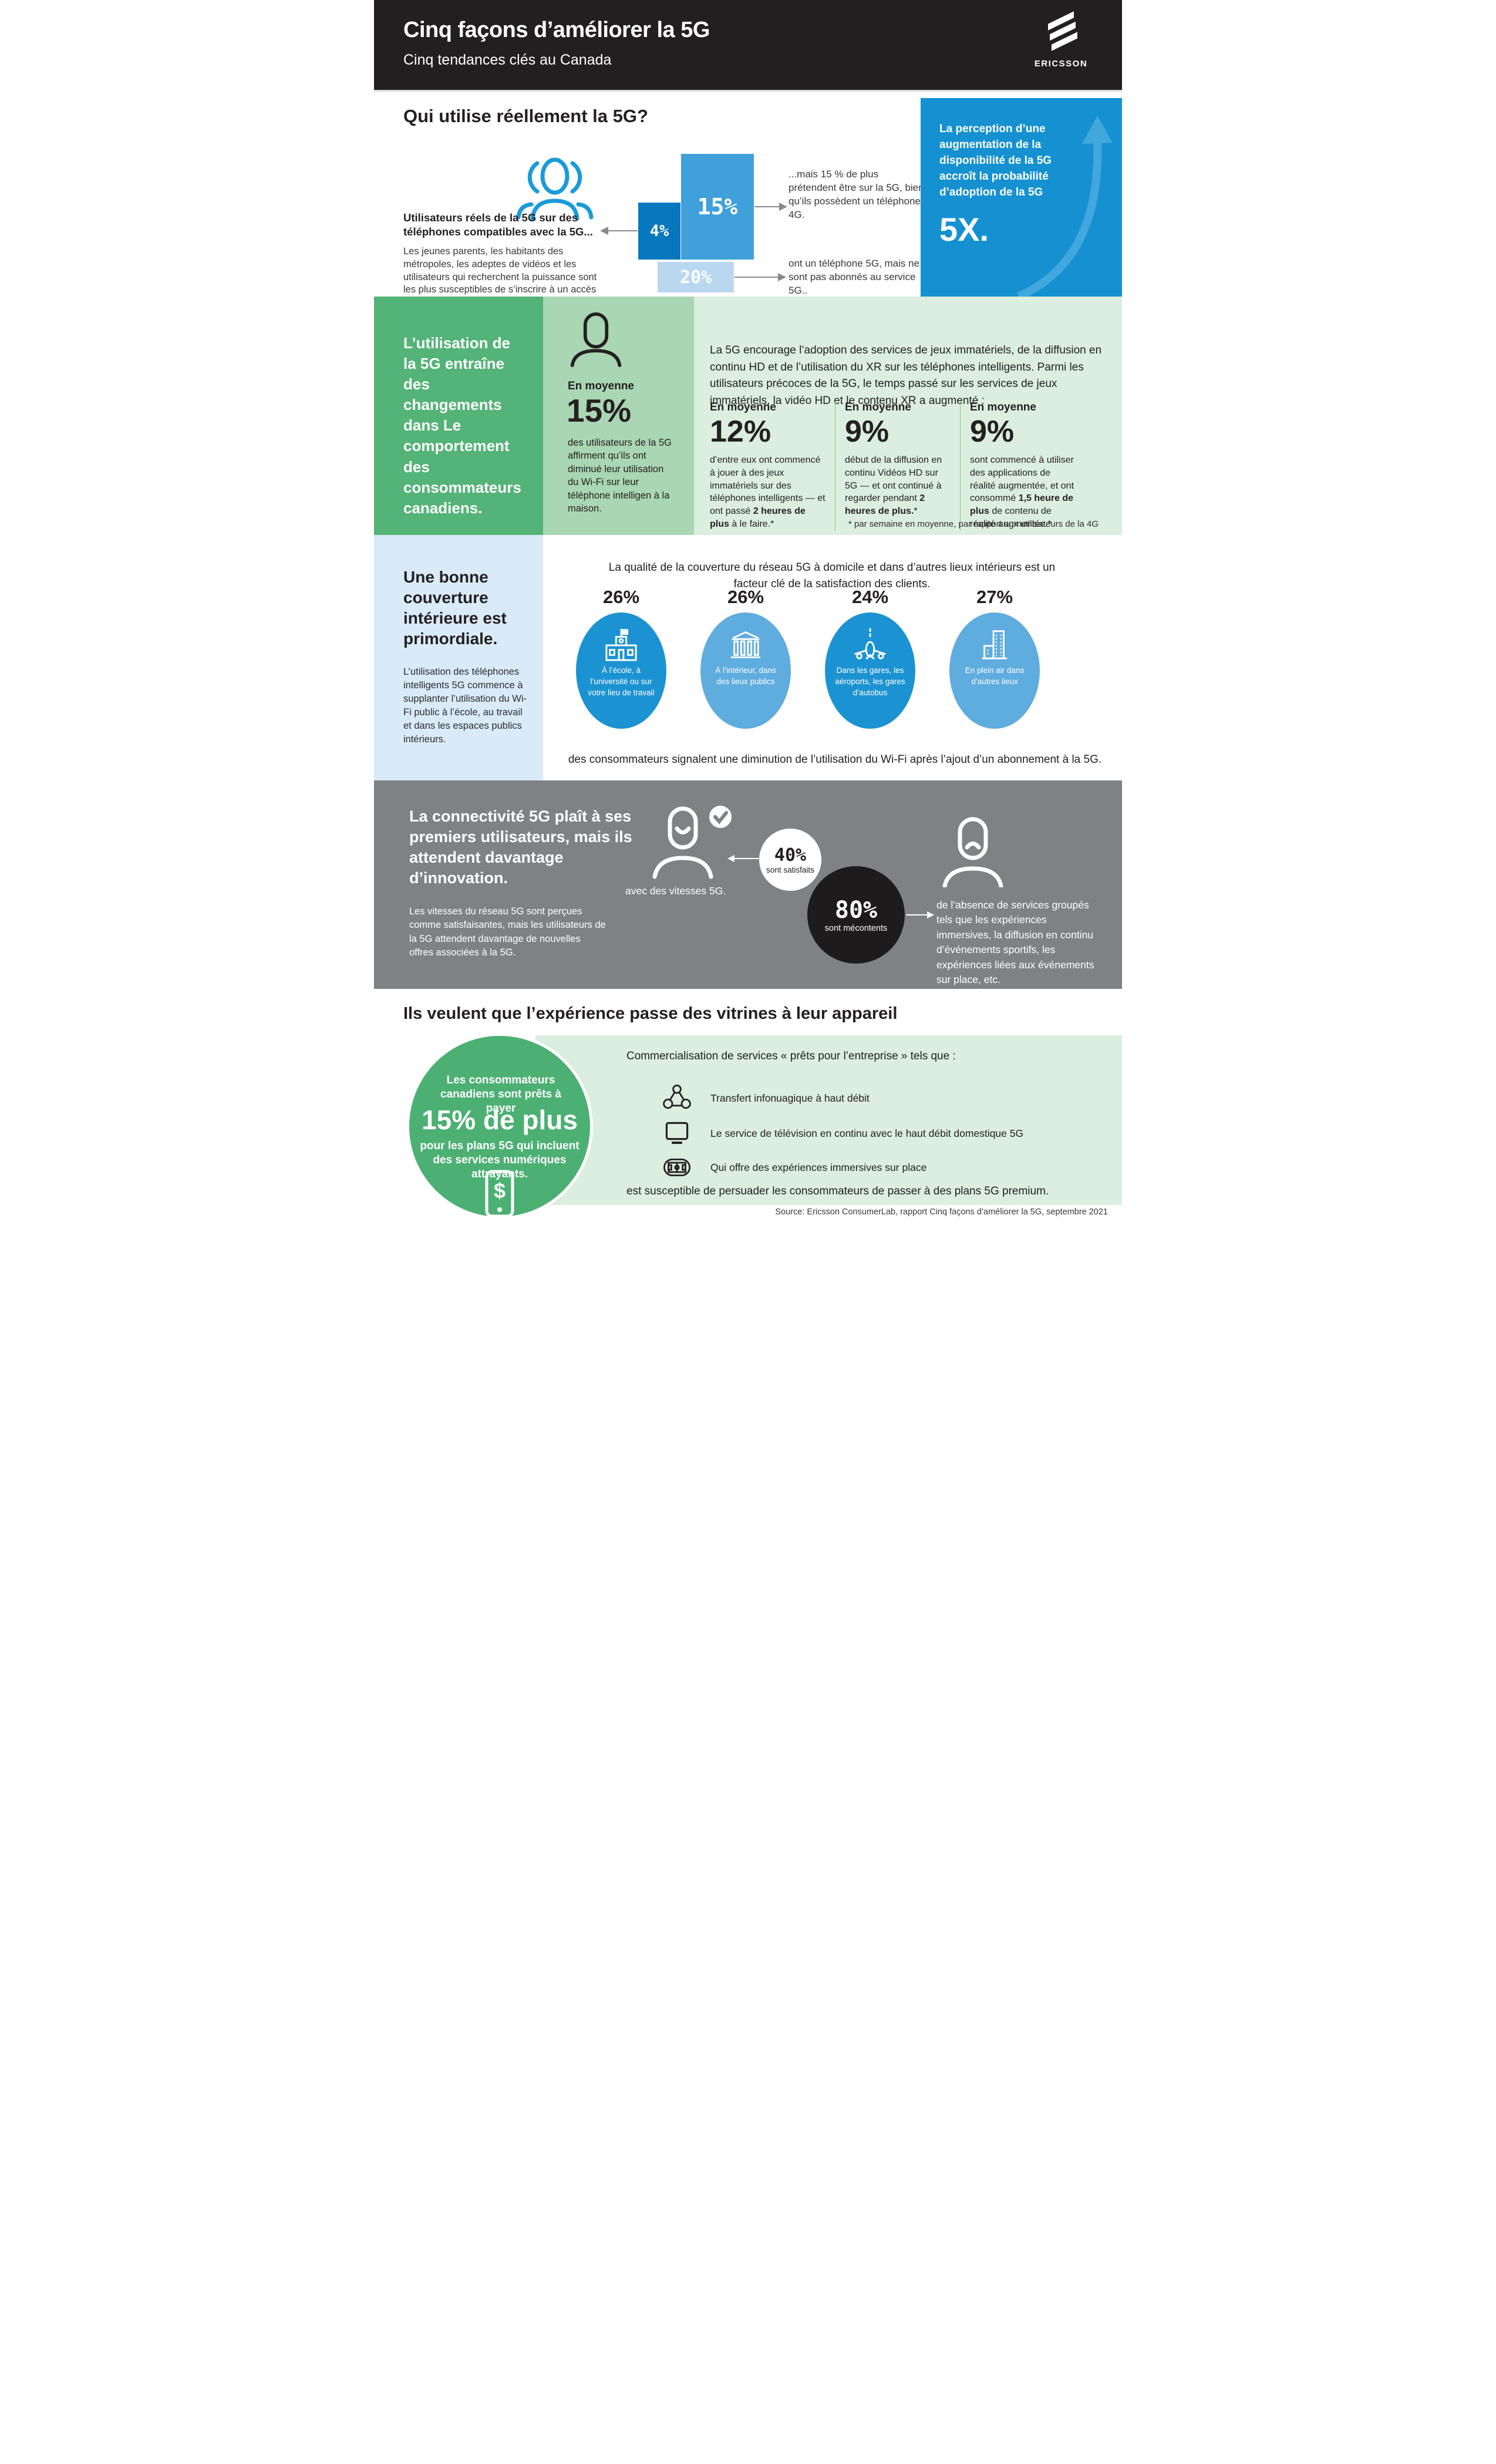 This screenshot has height=2464, width=1496. I want to click on stat-9b-value: 9%, so click(992, 432).